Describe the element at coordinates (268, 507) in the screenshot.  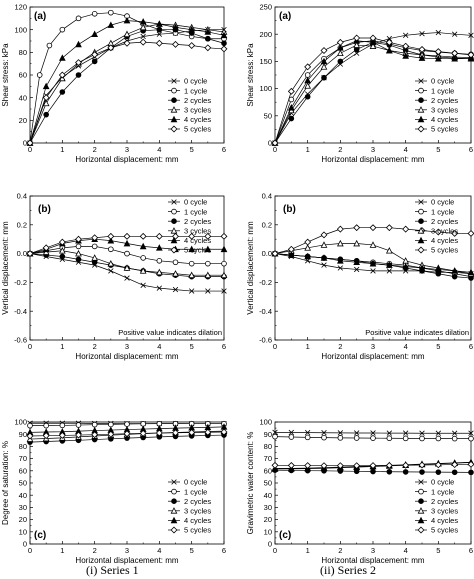
I see `y-tick-label: 30` at that location.